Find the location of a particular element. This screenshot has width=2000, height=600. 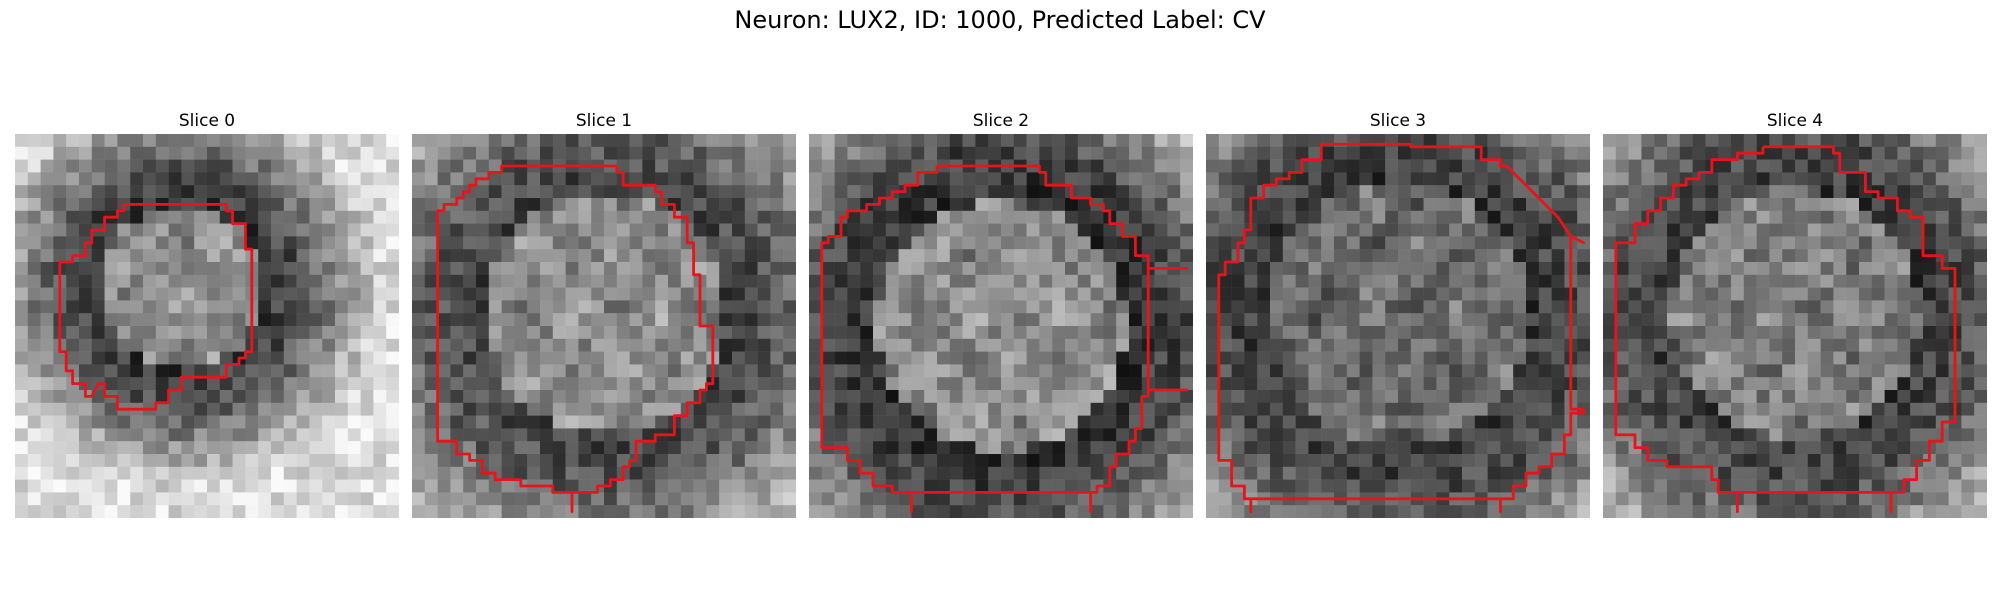

slice-title: Slice 3 is located at coordinates (1398, 121).